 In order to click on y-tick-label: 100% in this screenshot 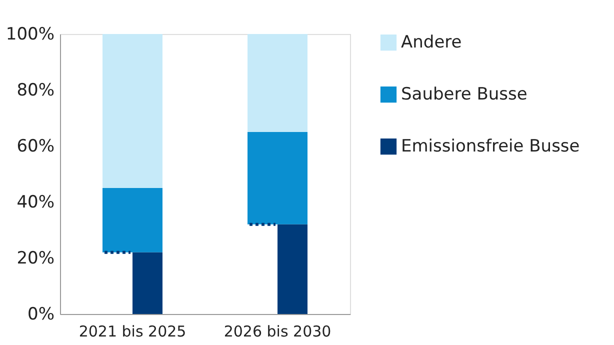, I will do `click(30, 34)`.